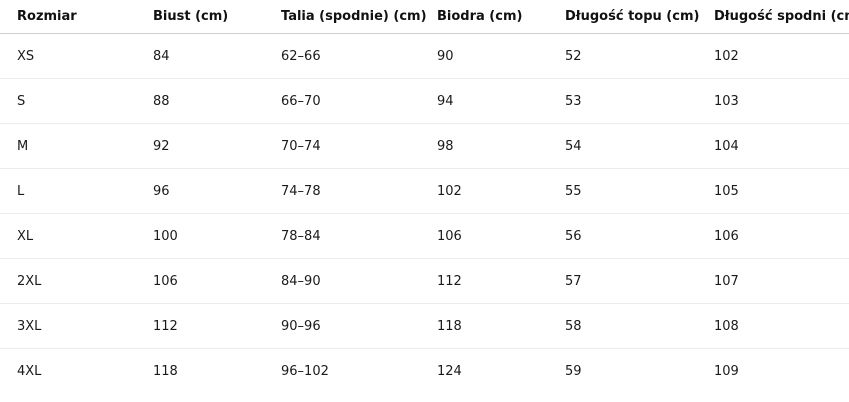 The width and height of the screenshot is (849, 402). Describe the element at coordinates (773, 17) in the screenshot. I see `header-pants-length: Długość spodni (cm)` at that location.